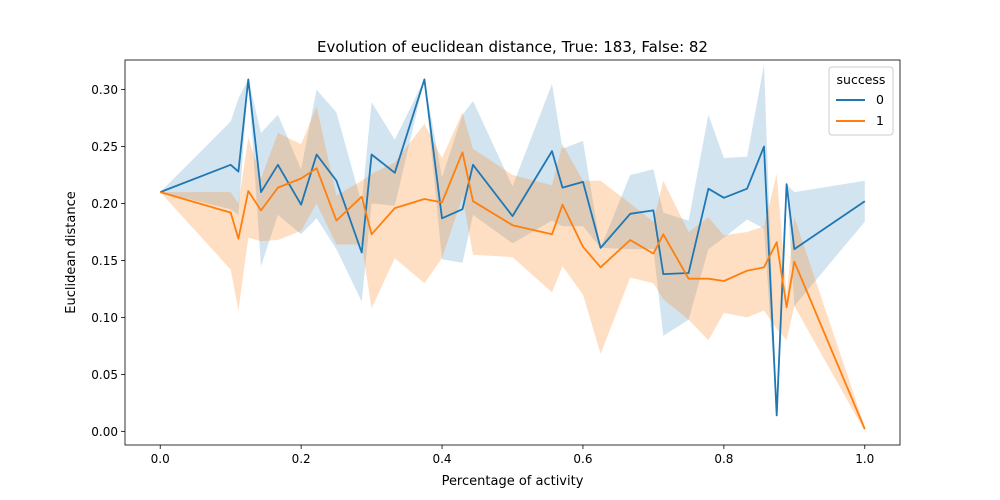 Image resolution: width=1000 pixels, height=500 pixels. I want to click on x-tick-label: 0.8, so click(723, 459).